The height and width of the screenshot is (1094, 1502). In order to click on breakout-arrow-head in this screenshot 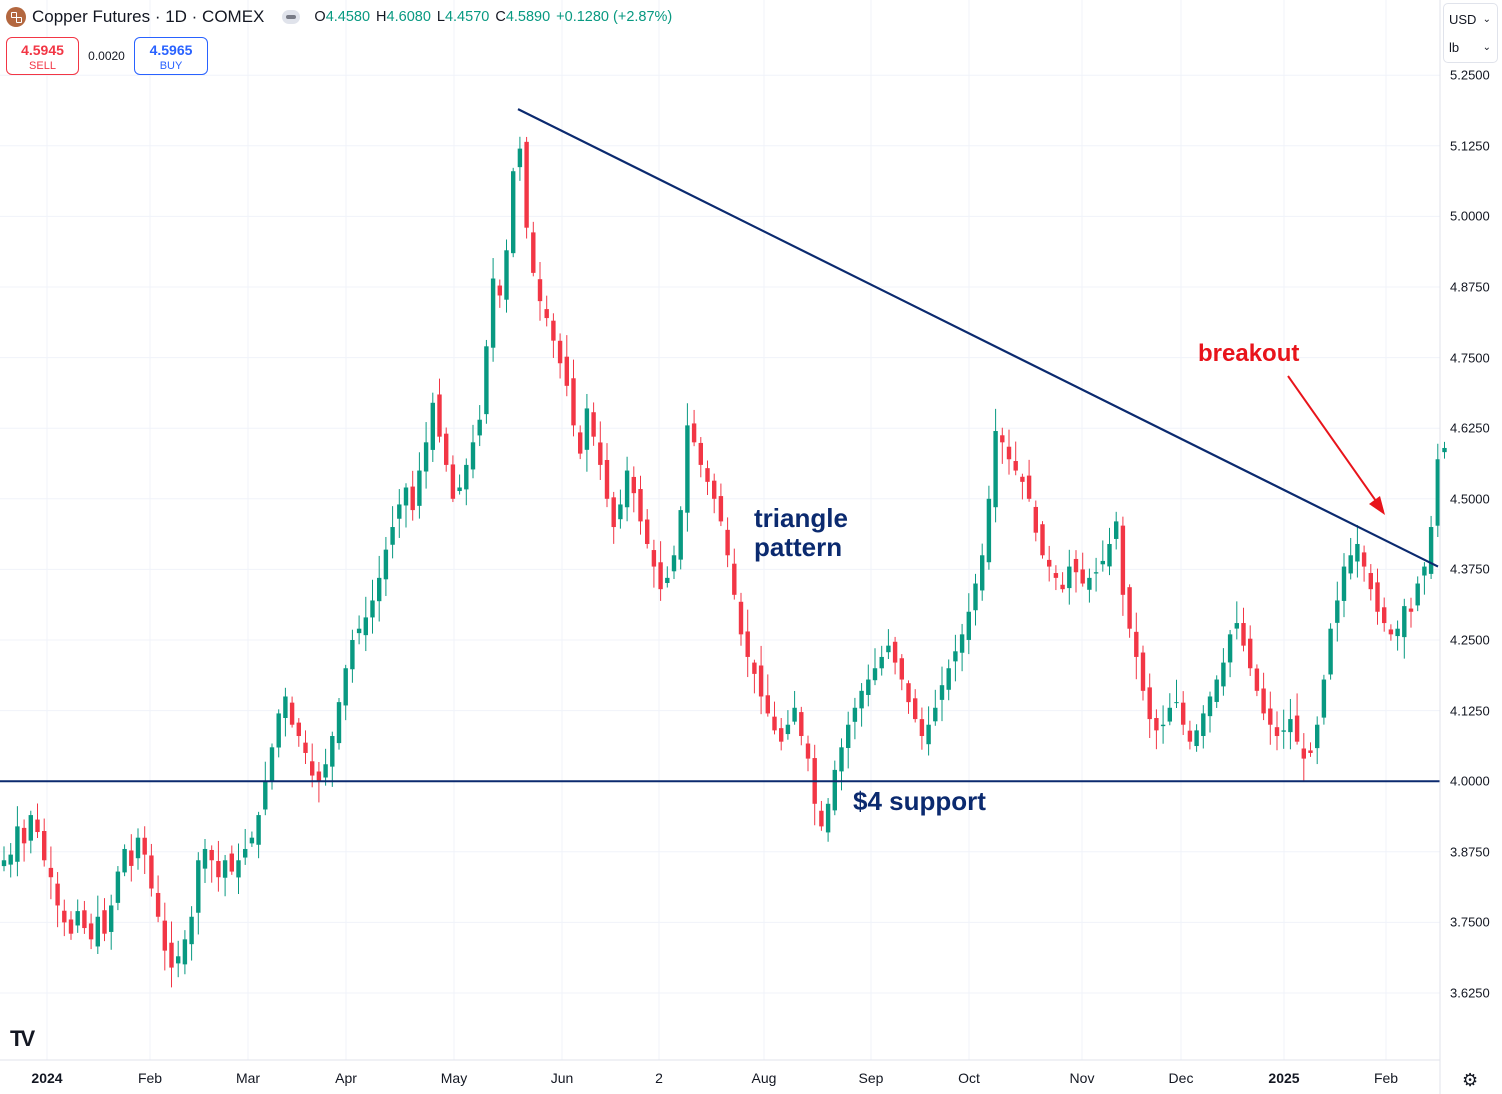, I will do `click(1377, 505)`.